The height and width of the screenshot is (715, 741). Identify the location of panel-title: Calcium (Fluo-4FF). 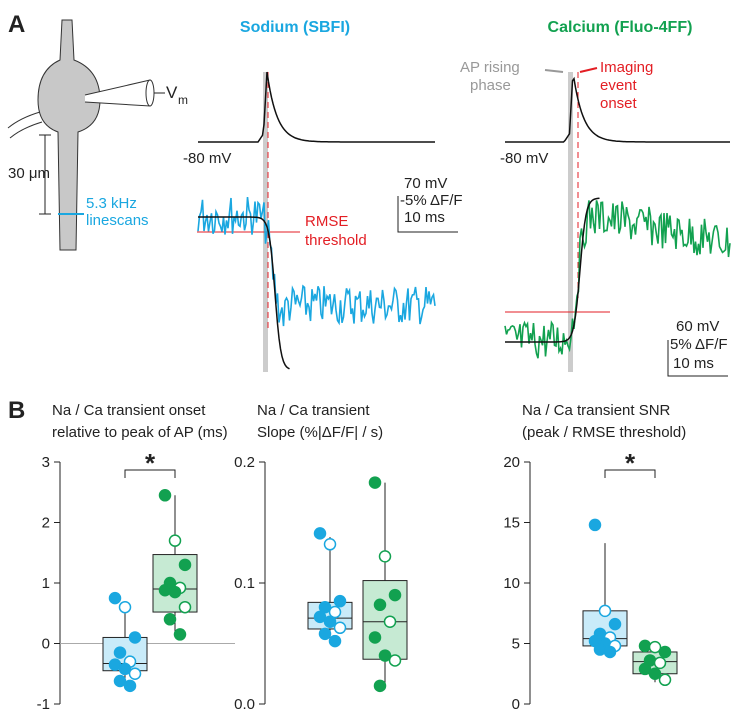
(620, 27).